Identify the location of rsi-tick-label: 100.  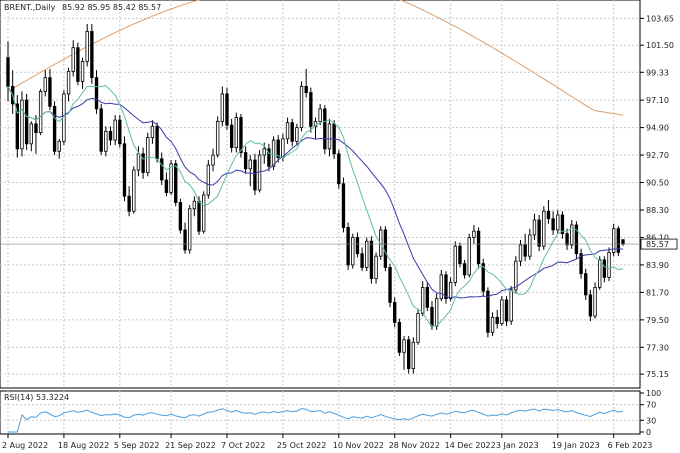
(653, 393).